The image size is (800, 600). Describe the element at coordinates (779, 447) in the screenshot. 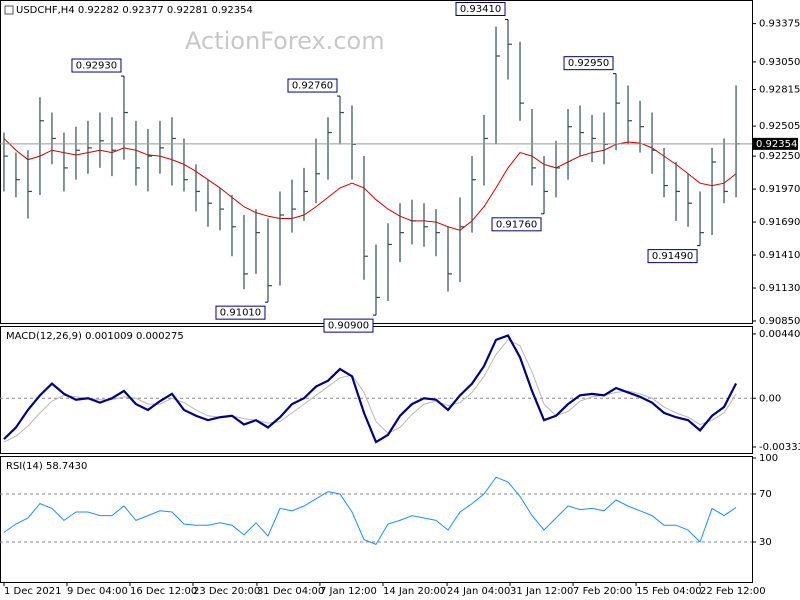

I see `y-tick-label: -0.003338` at that location.